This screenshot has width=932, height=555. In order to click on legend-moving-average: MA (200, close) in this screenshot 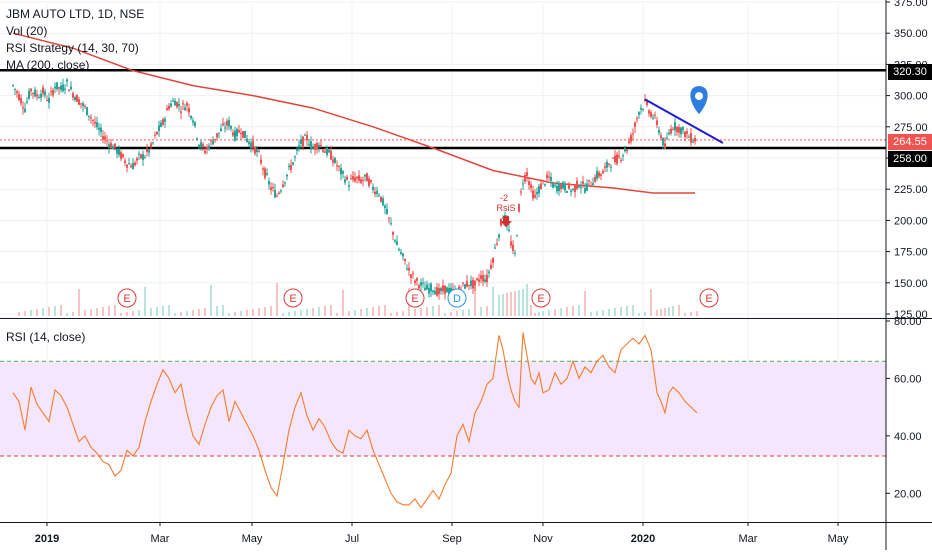, I will do `click(48, 65)`.